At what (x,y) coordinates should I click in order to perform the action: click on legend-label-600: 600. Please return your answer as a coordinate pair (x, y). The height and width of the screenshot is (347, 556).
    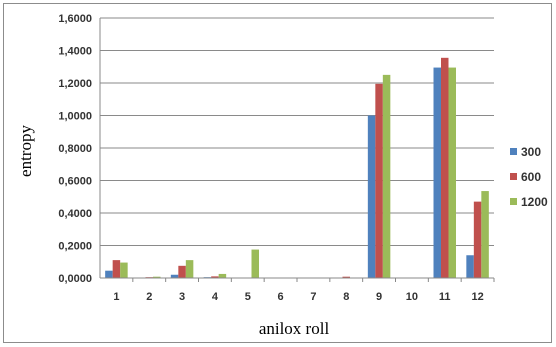
    Looking at the image, I should click on (531, 177).